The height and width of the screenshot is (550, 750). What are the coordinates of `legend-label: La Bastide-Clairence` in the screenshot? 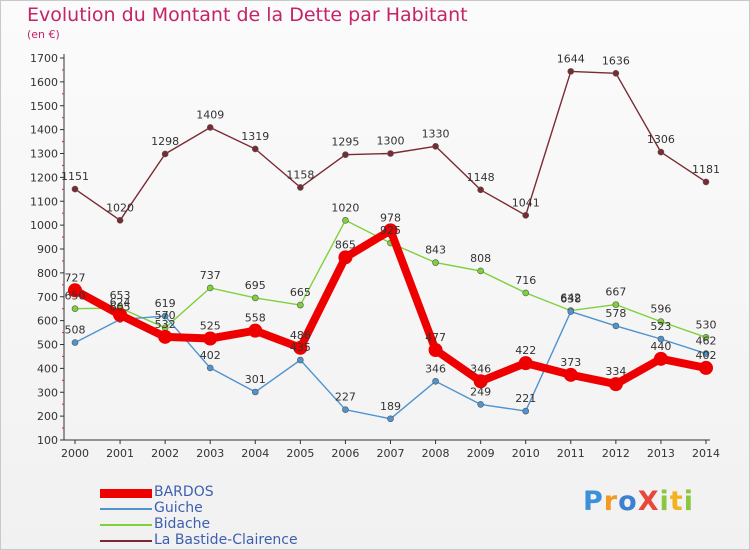 It's located at (226, 540).